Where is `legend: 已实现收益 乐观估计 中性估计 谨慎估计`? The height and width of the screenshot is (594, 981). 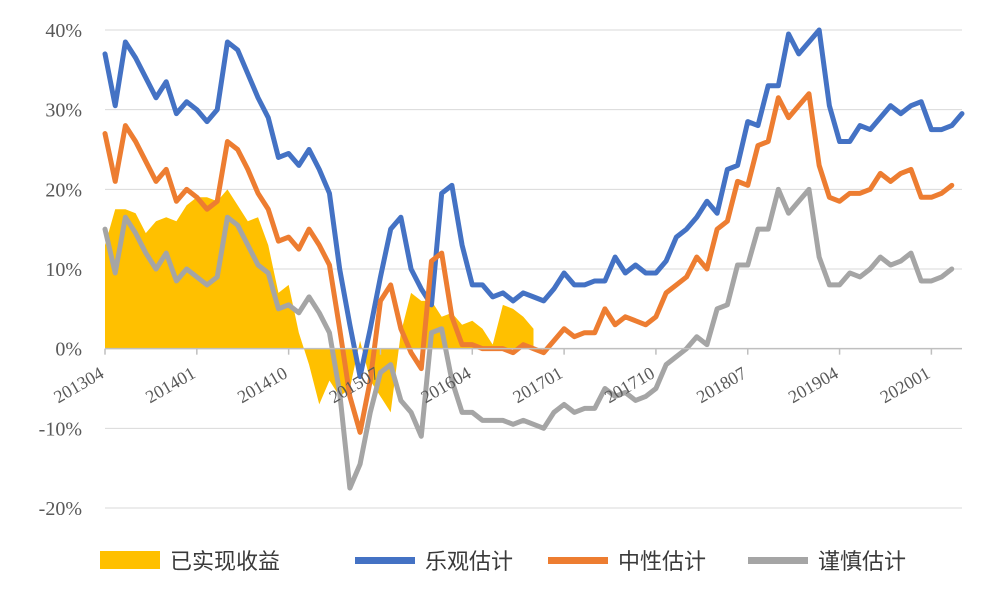 legend: 已实现收益 乐观估计 中性估计 谨慎估计 is located at coordinates (490, 561).